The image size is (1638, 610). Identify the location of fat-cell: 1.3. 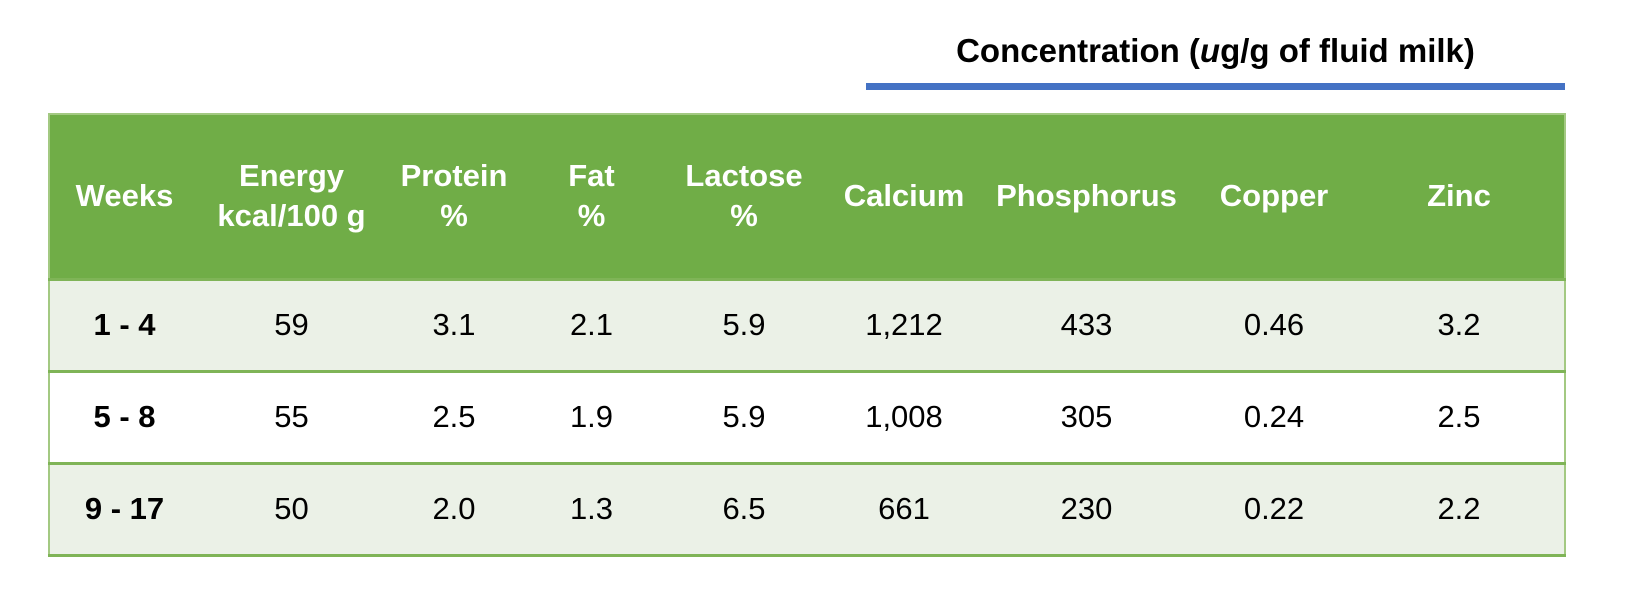
(591, 508).